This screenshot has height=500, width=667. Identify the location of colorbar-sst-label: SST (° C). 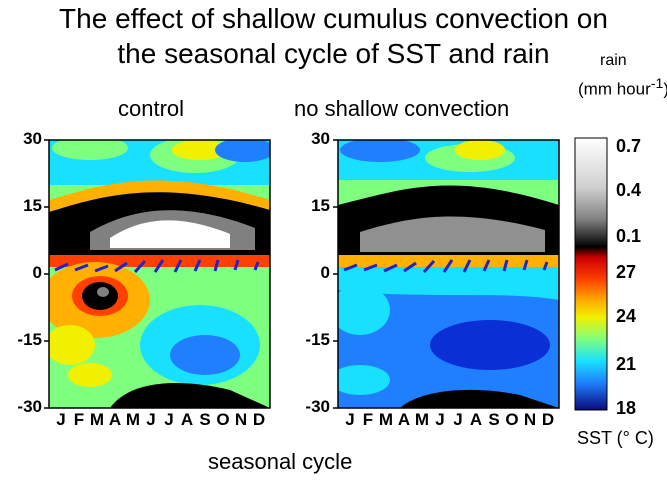
(615, 438).